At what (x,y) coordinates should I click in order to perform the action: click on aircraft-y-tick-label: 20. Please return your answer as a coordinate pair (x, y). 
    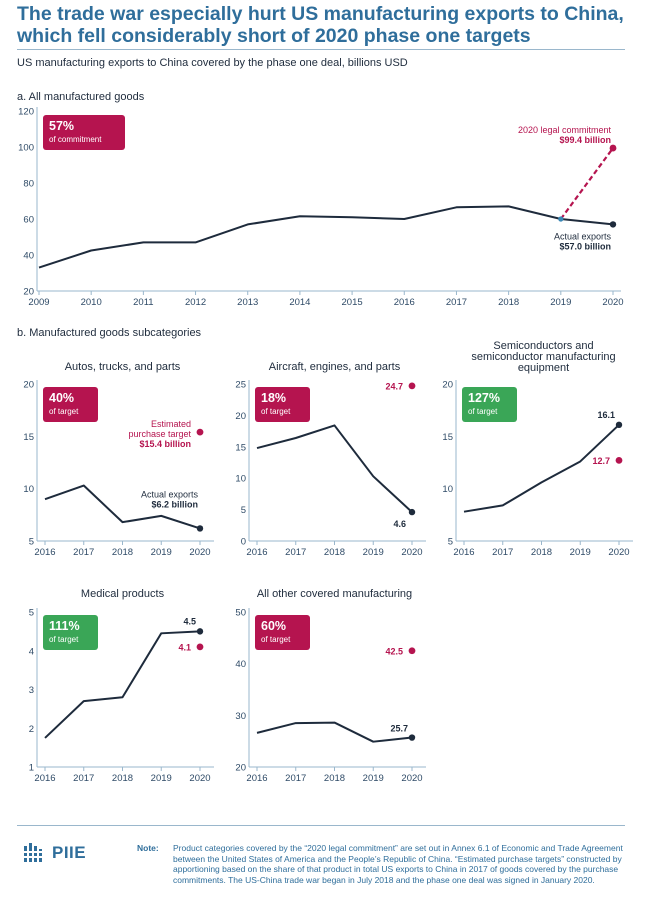
    Looking at the image, I should click on (240, 416).